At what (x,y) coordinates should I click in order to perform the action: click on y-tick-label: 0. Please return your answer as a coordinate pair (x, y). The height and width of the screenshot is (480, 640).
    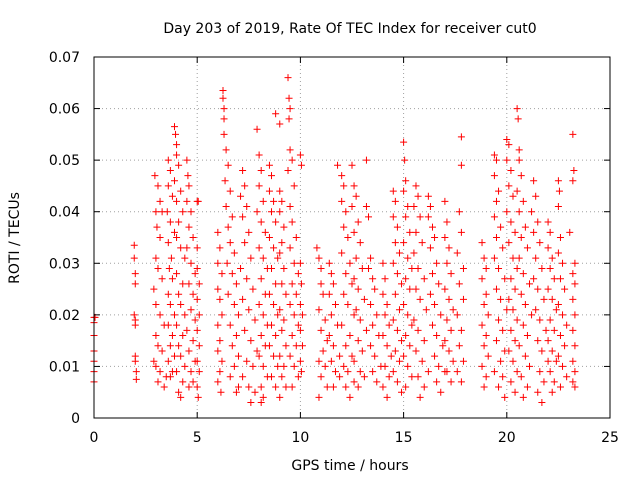
    Looking at the image, I should click on (75, 419).